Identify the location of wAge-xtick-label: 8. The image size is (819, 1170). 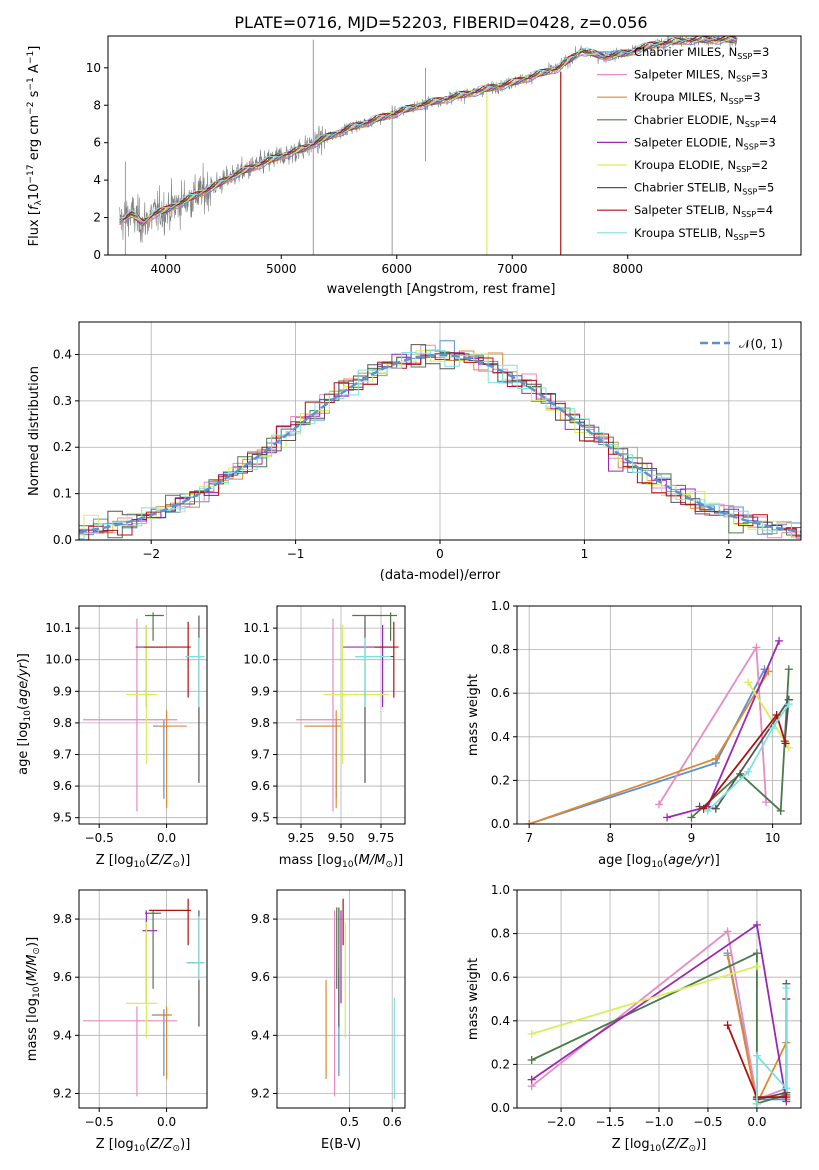
(610, 838).